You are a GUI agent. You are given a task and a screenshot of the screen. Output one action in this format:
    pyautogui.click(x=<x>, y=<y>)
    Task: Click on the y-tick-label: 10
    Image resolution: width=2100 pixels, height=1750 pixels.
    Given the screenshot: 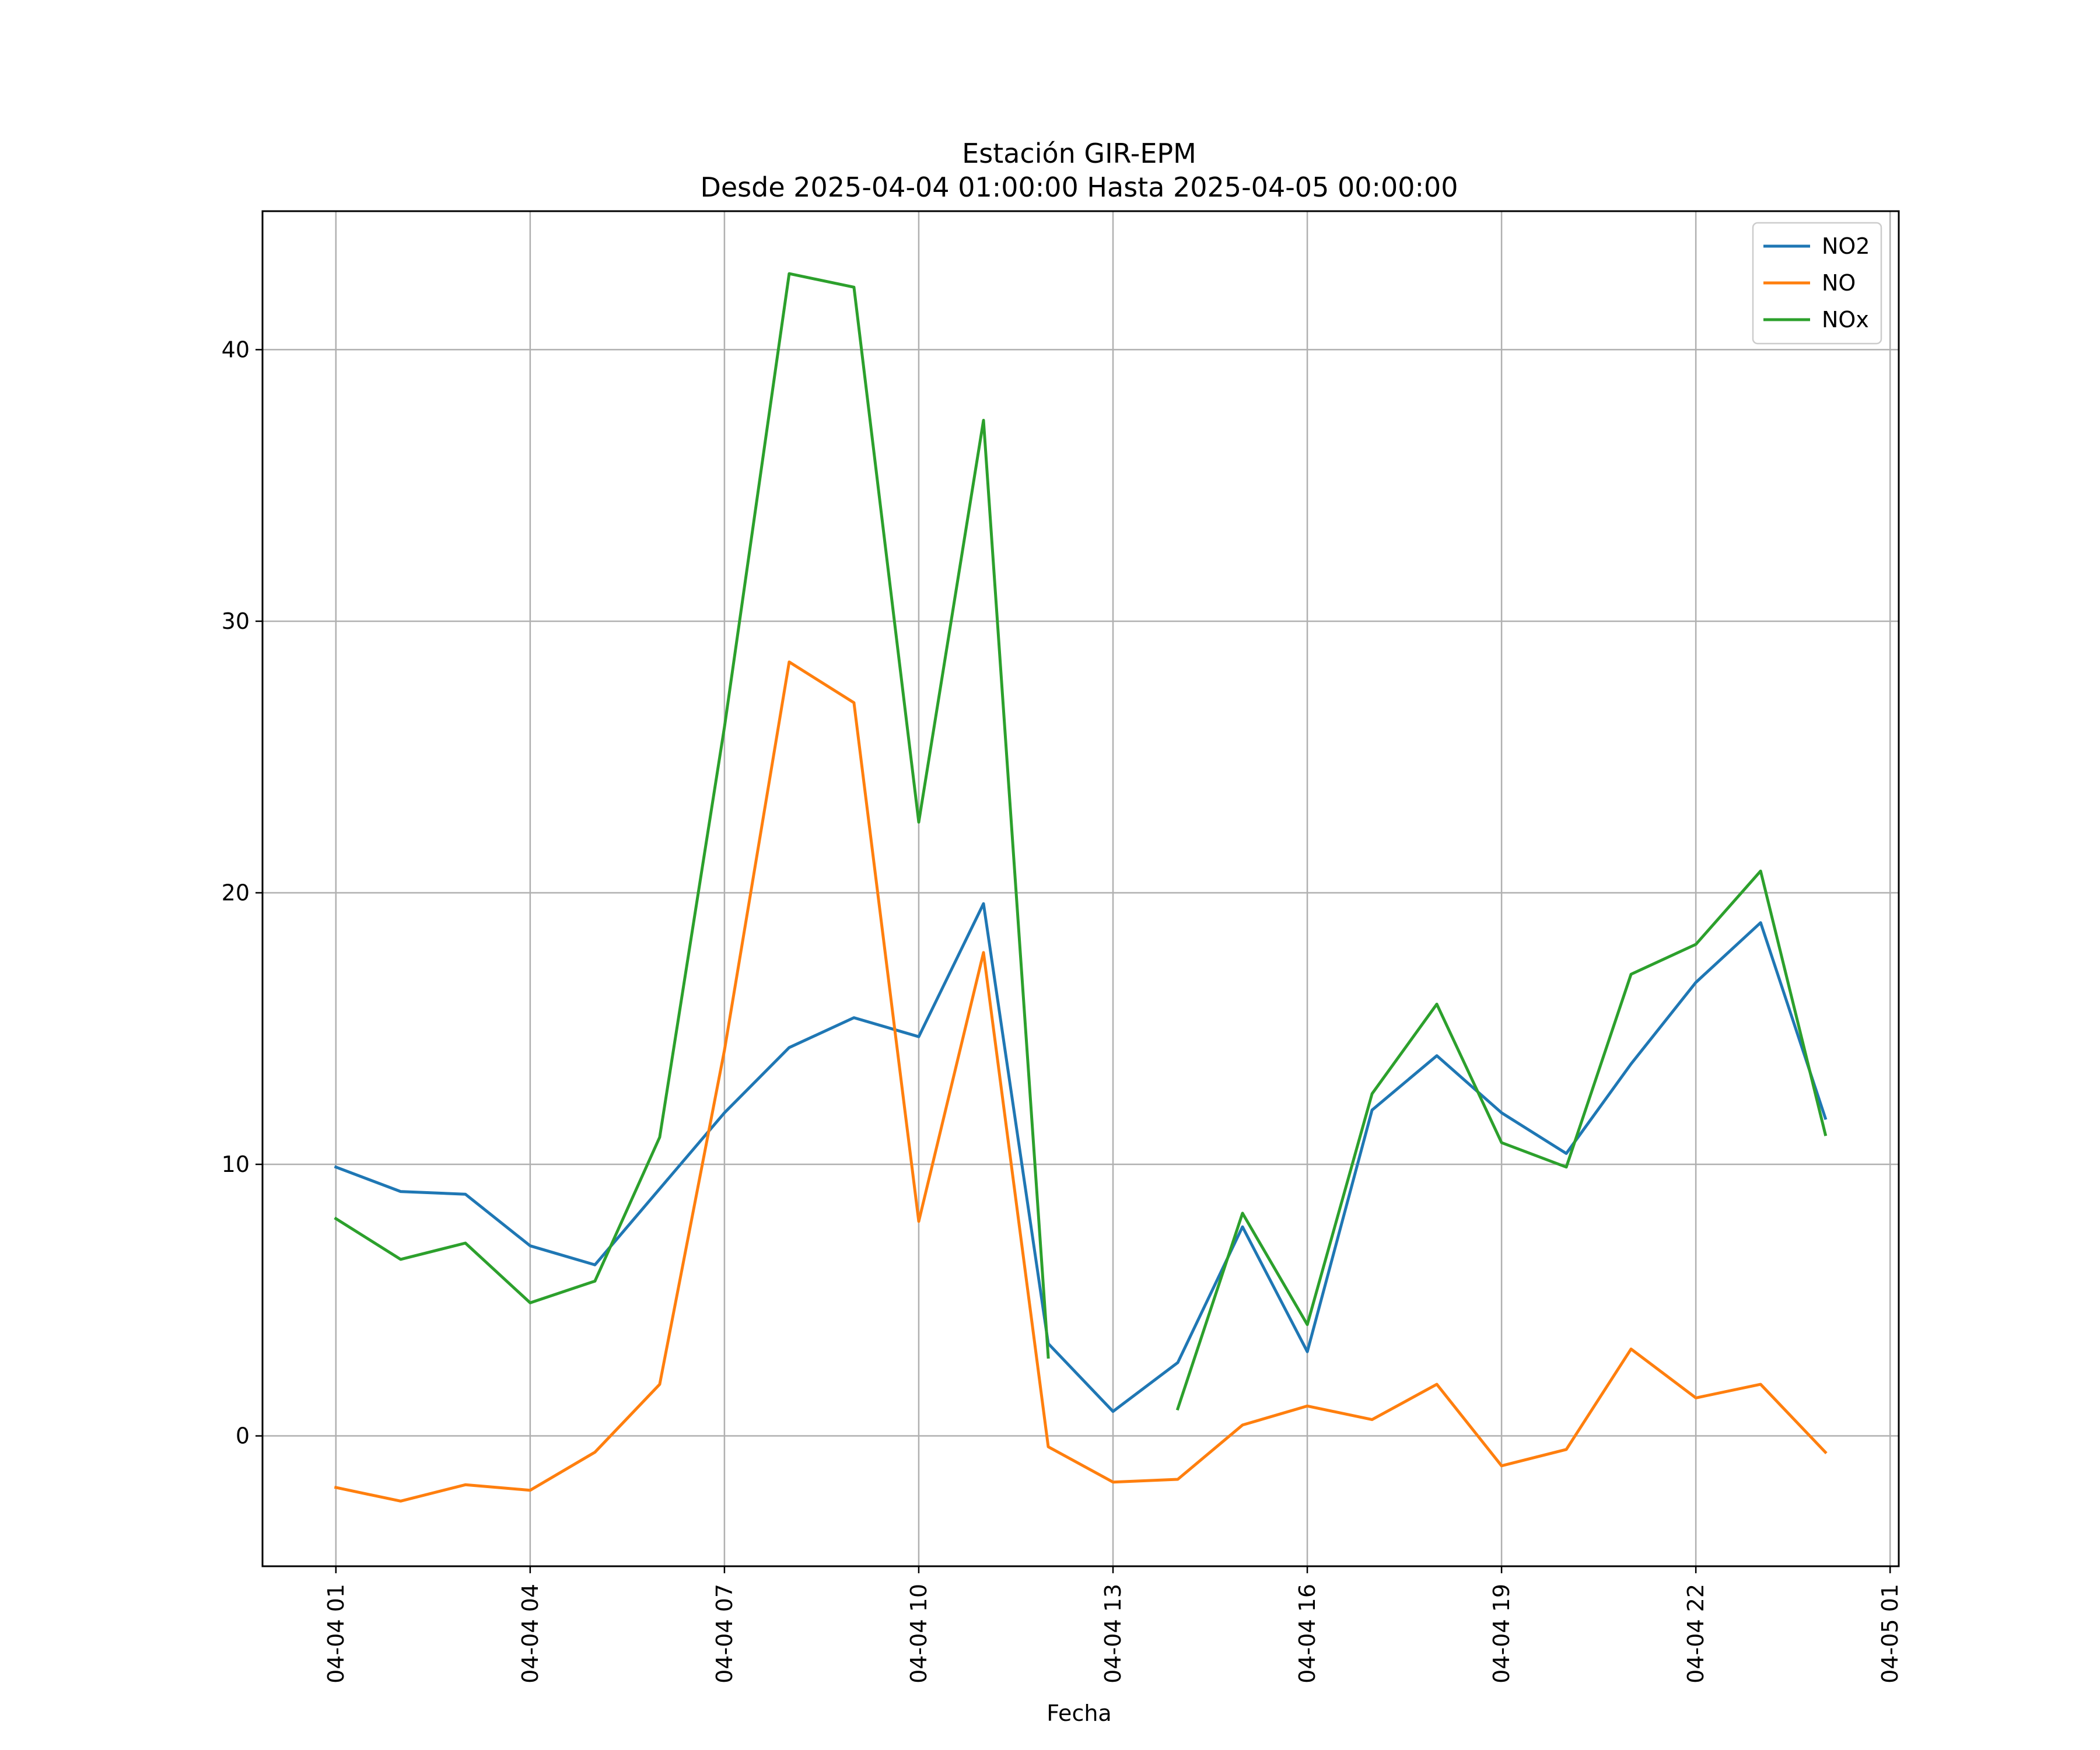 What is the action you would take?
    pyautogui.click(x=236, y=1164)
    